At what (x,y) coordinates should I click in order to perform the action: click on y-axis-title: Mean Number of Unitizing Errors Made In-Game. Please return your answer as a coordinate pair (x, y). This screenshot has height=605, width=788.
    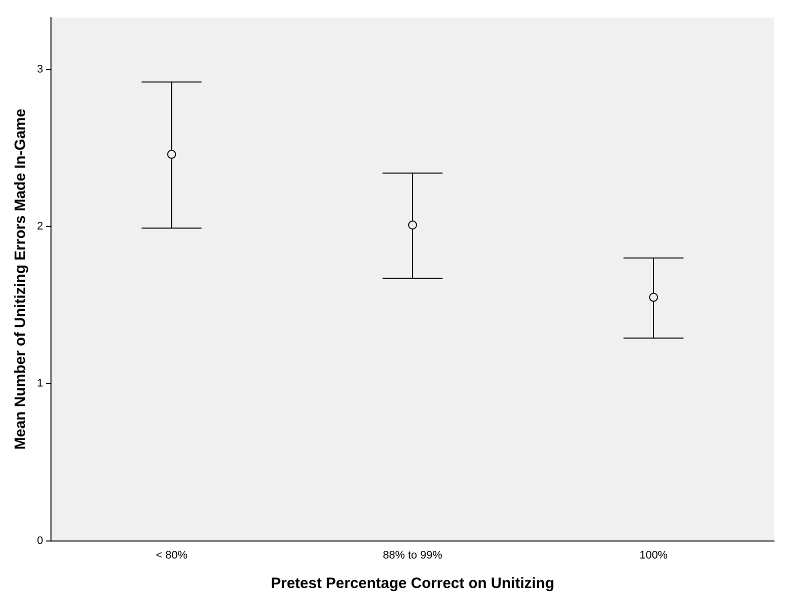
    Looking at the image, I should click on (21, 279).